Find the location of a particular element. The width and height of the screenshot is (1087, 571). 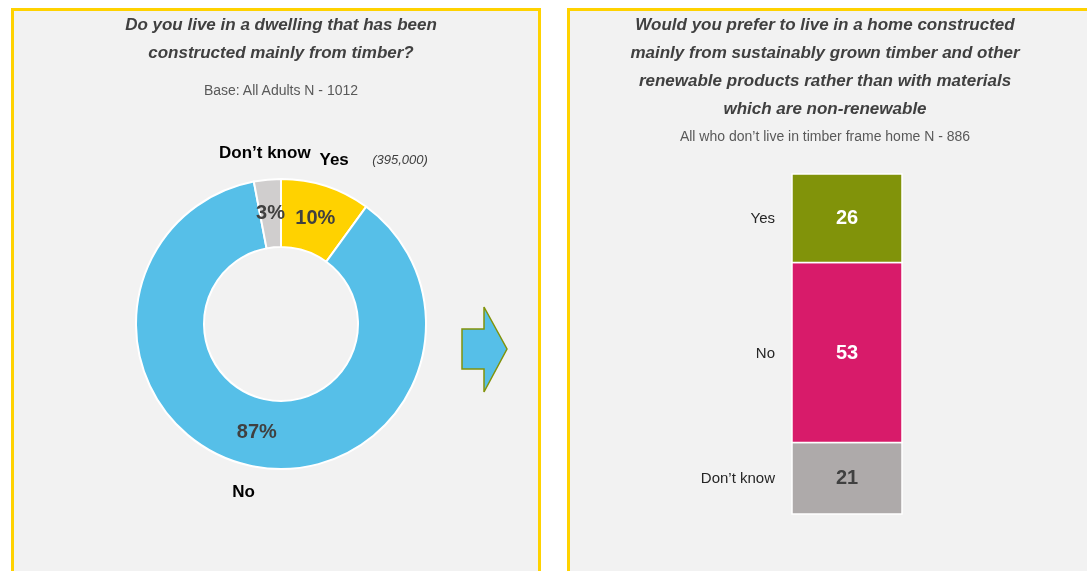

slice-label: No is located at coordinates (243, 491).